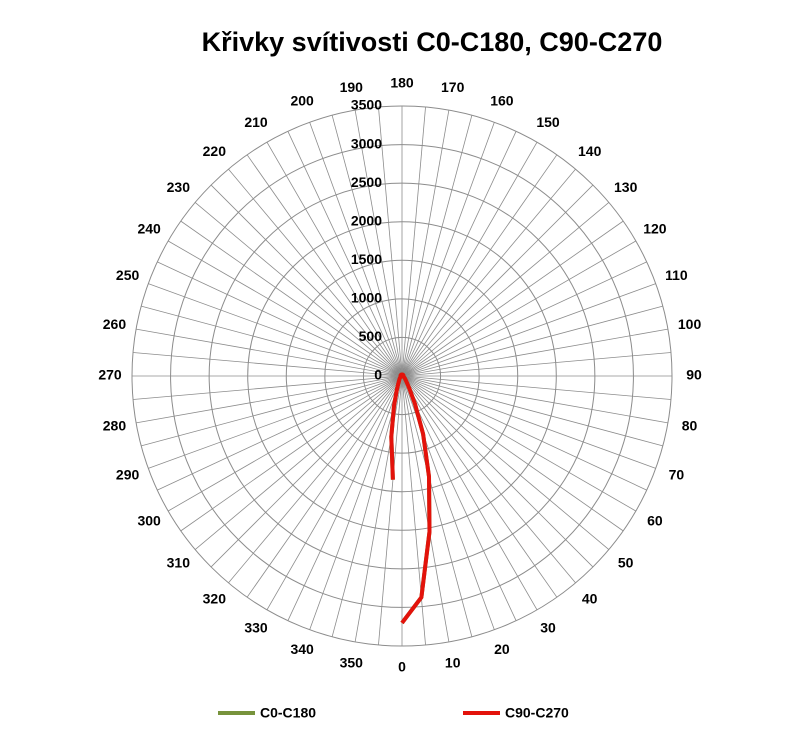  Describe the element at coordinates (453, 662) in the screenshot. I see `angle-tick-label: 10` at that location.